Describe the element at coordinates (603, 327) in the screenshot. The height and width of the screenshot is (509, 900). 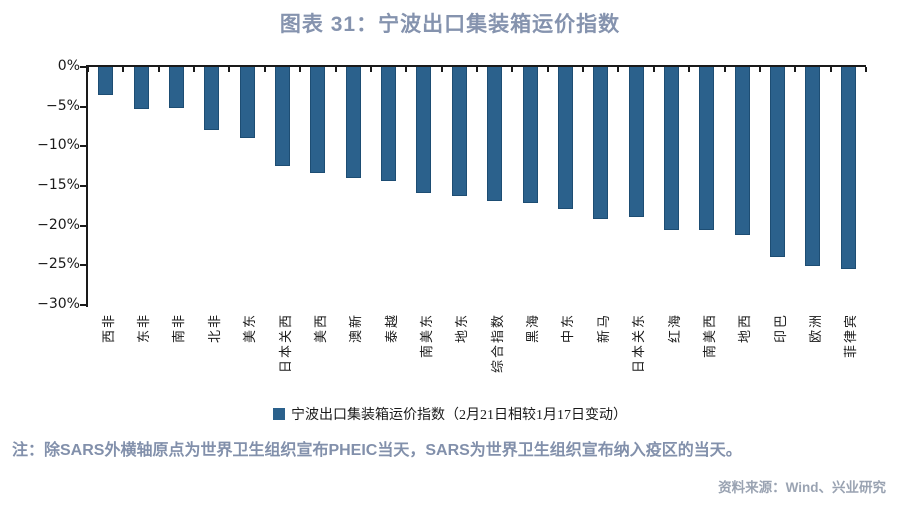
I see `x-axis-category-label: 新马` at that location.